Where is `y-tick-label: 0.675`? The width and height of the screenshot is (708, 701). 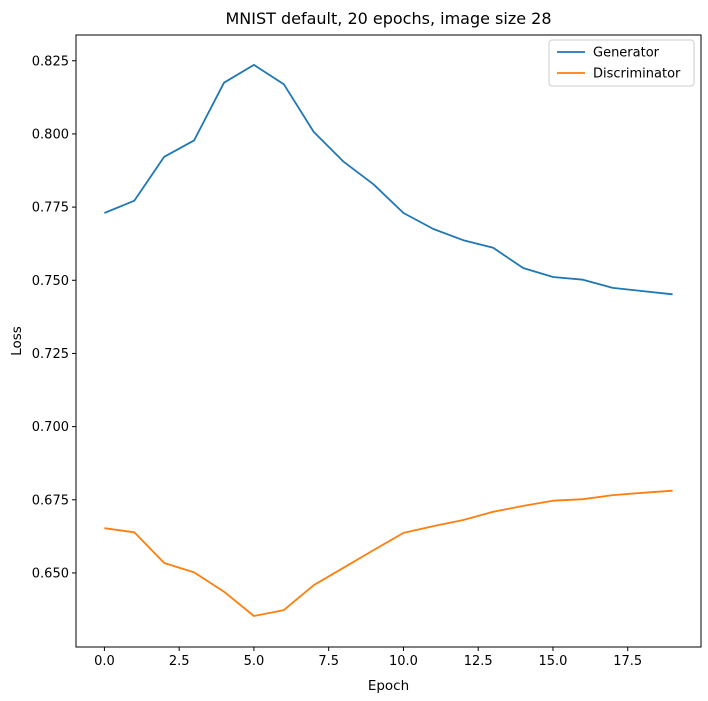 y-tick-label: 0.675 is located at coordinates (50, 500).